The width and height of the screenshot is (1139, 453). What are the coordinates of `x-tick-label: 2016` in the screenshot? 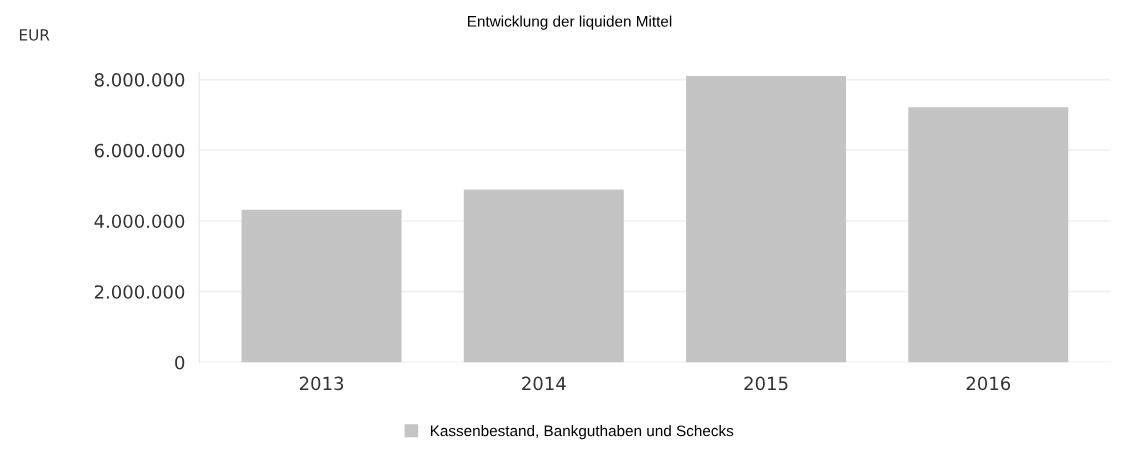 It's located at (988, 383).